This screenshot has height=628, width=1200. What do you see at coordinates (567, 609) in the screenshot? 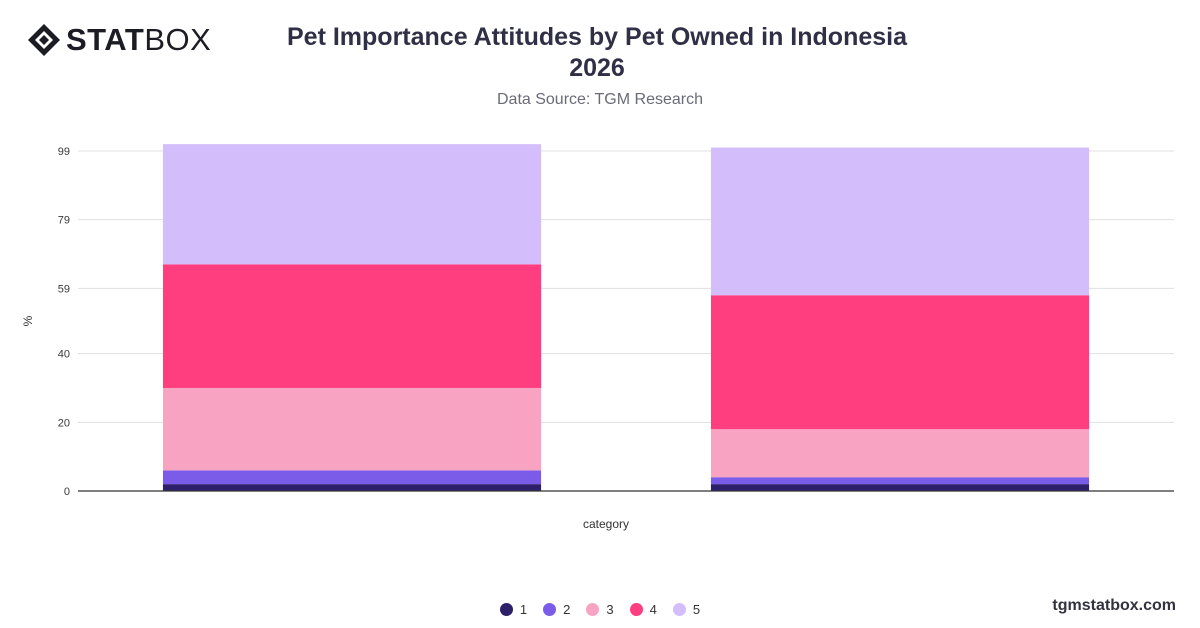
I see `legend-label: 2` at bounding box center [567, 609].